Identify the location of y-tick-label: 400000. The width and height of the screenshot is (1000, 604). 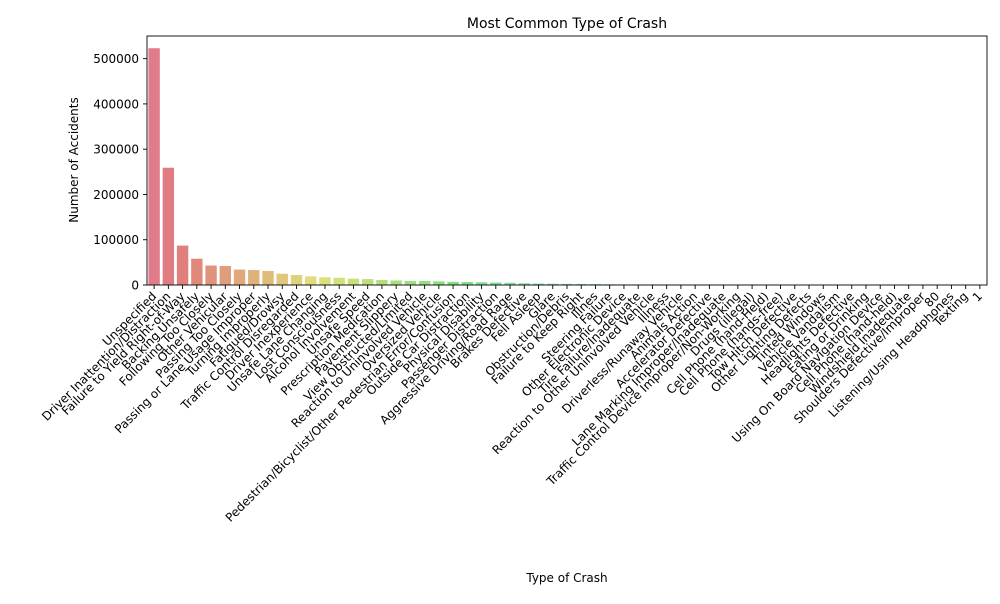
(116, 104).